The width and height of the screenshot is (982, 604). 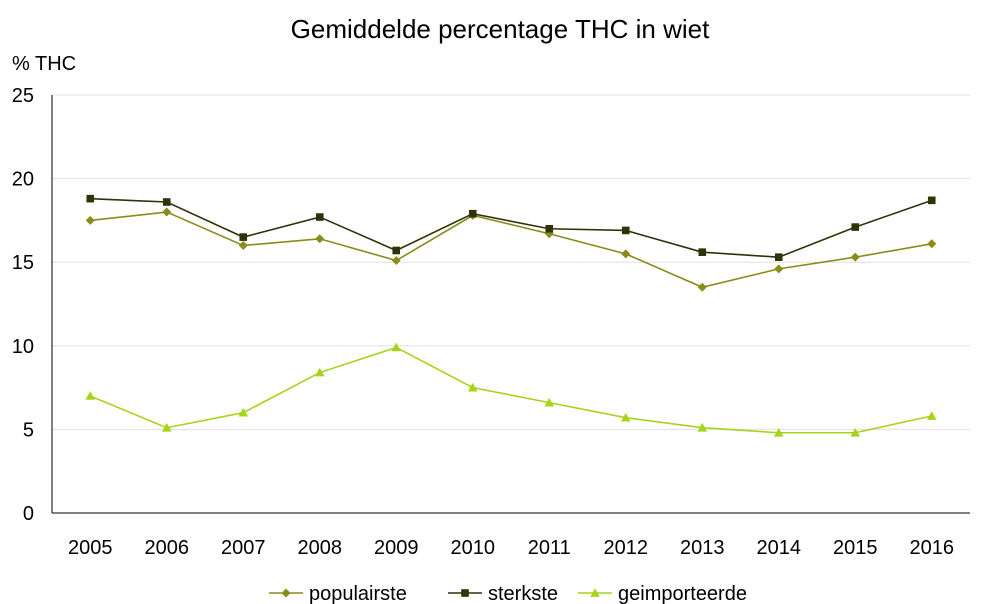 I want to click on x-tick-label: 2008, so click(x=320, y=548).